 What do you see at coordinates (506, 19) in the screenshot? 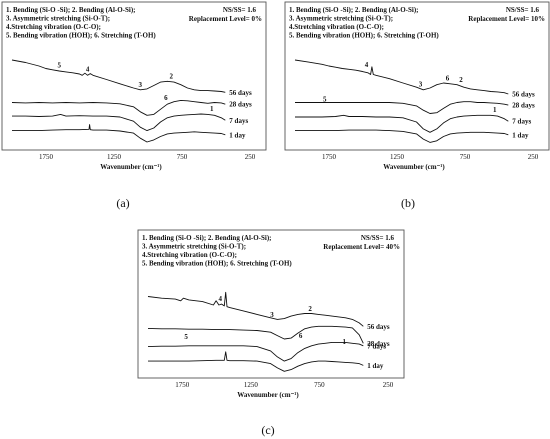
I see `replacement-text: Replacement Level= 10%` at bounding box center [506, 19].